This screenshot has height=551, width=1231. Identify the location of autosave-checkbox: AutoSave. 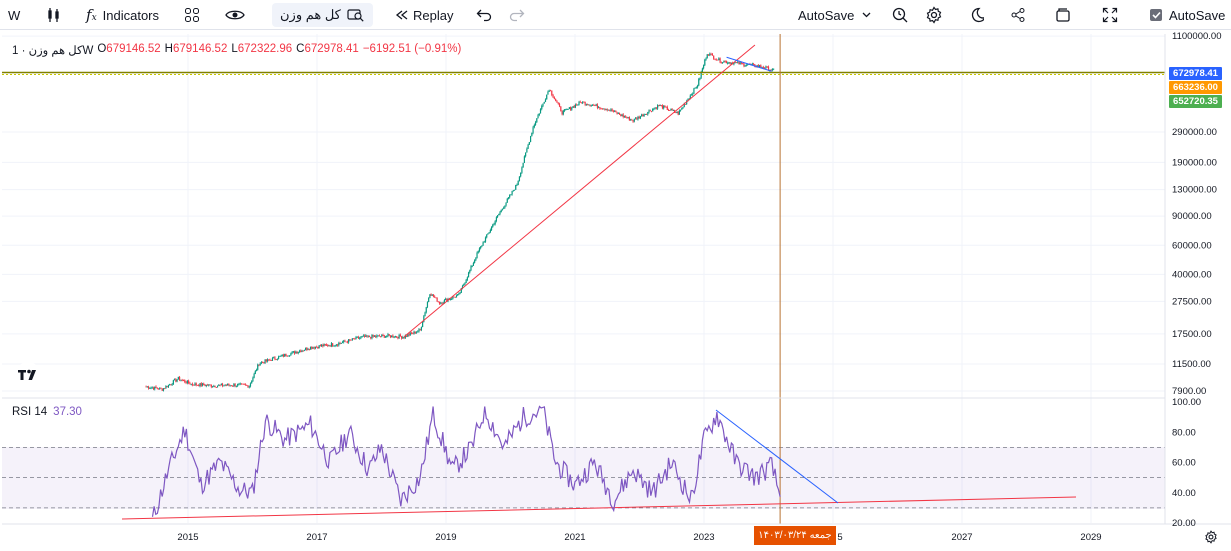
(1187, 15).